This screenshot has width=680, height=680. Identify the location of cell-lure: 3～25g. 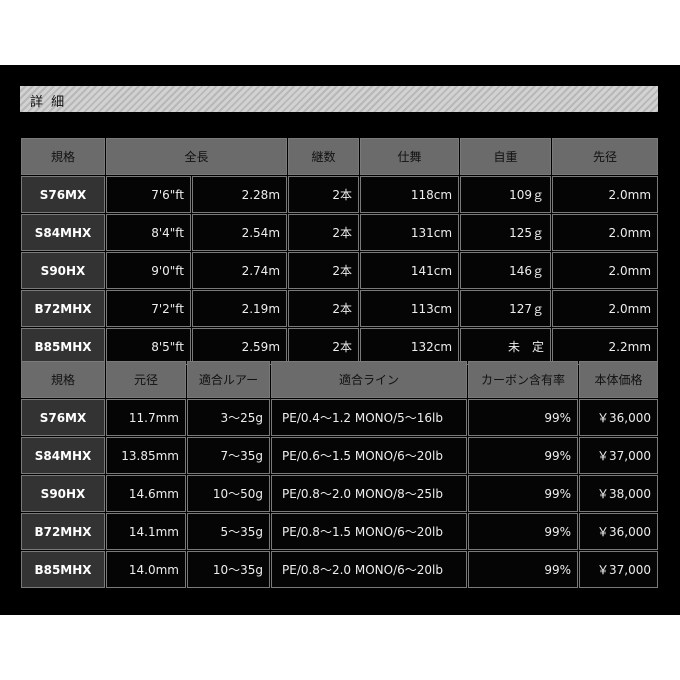
(228, 417).